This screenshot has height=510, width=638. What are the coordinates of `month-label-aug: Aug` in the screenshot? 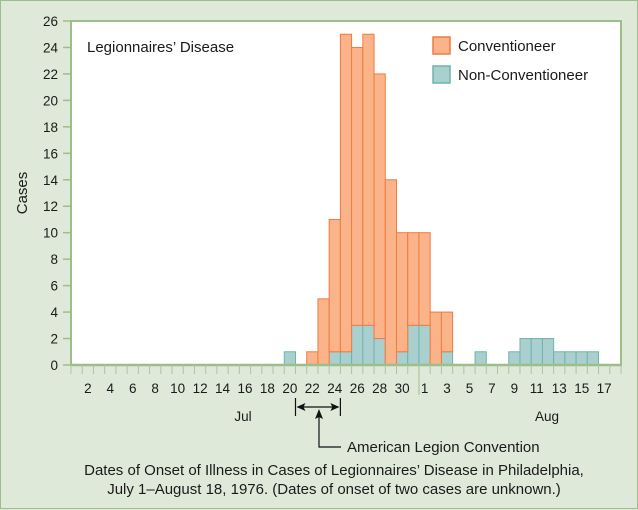 It's located at (547, 416).